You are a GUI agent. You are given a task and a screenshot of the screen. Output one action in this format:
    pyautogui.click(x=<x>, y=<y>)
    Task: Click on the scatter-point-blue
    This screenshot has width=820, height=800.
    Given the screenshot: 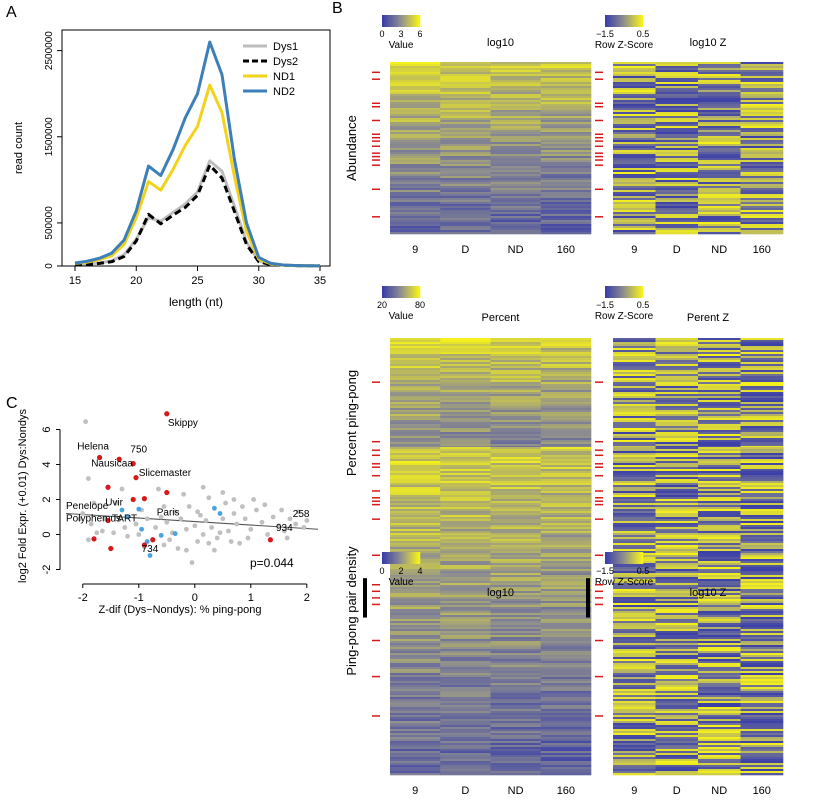 What is the action you would take?
    pyautogui.click(x=127, y=517)
    